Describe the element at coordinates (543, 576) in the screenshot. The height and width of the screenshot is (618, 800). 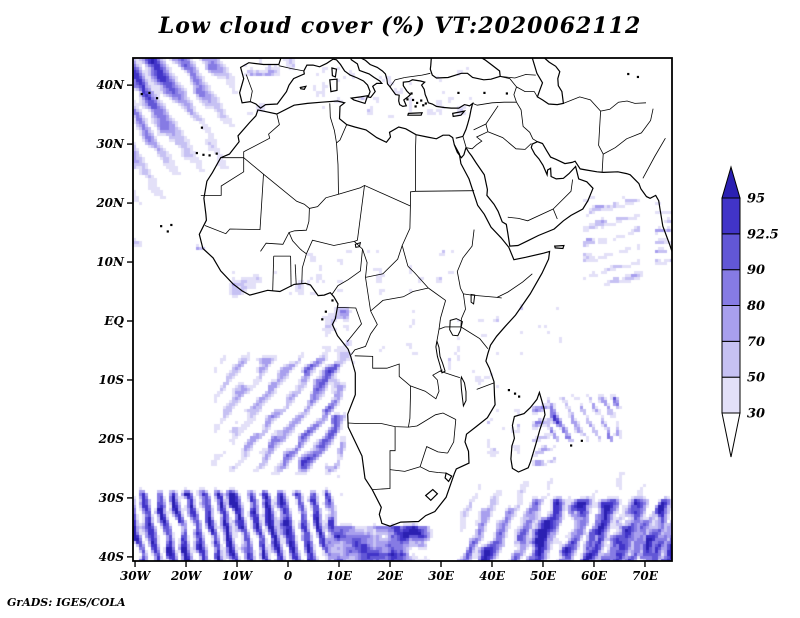
I see `x-tick-label: 50E` at that location.